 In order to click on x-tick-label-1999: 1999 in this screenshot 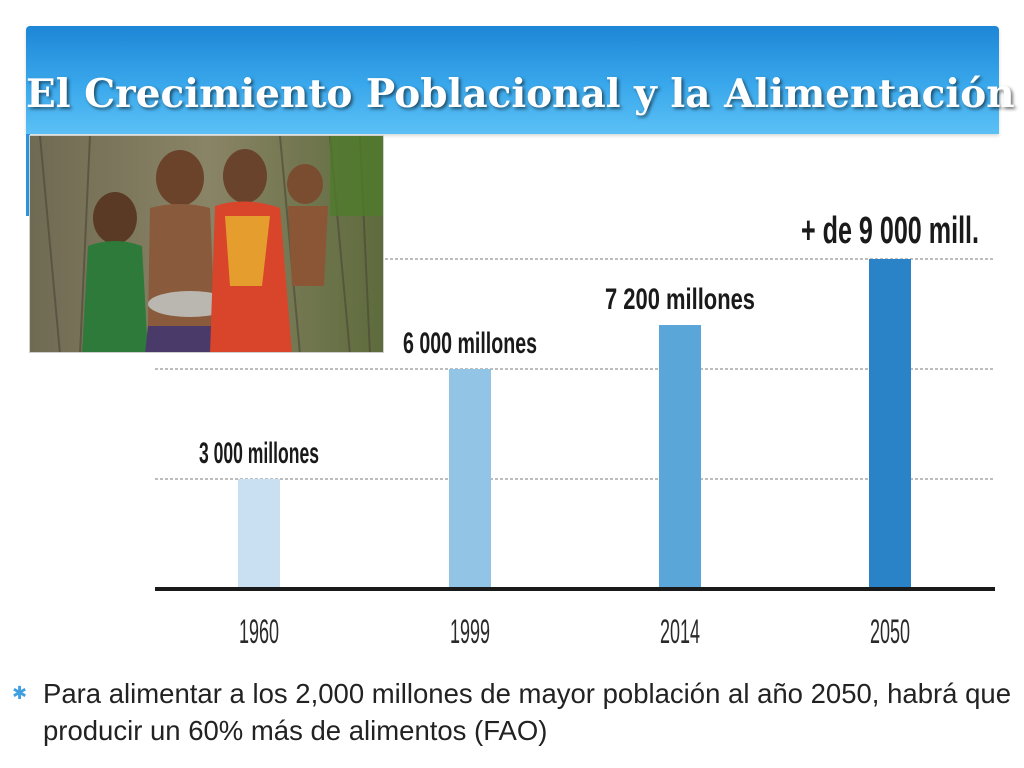, I will do `click(470, 632)`.